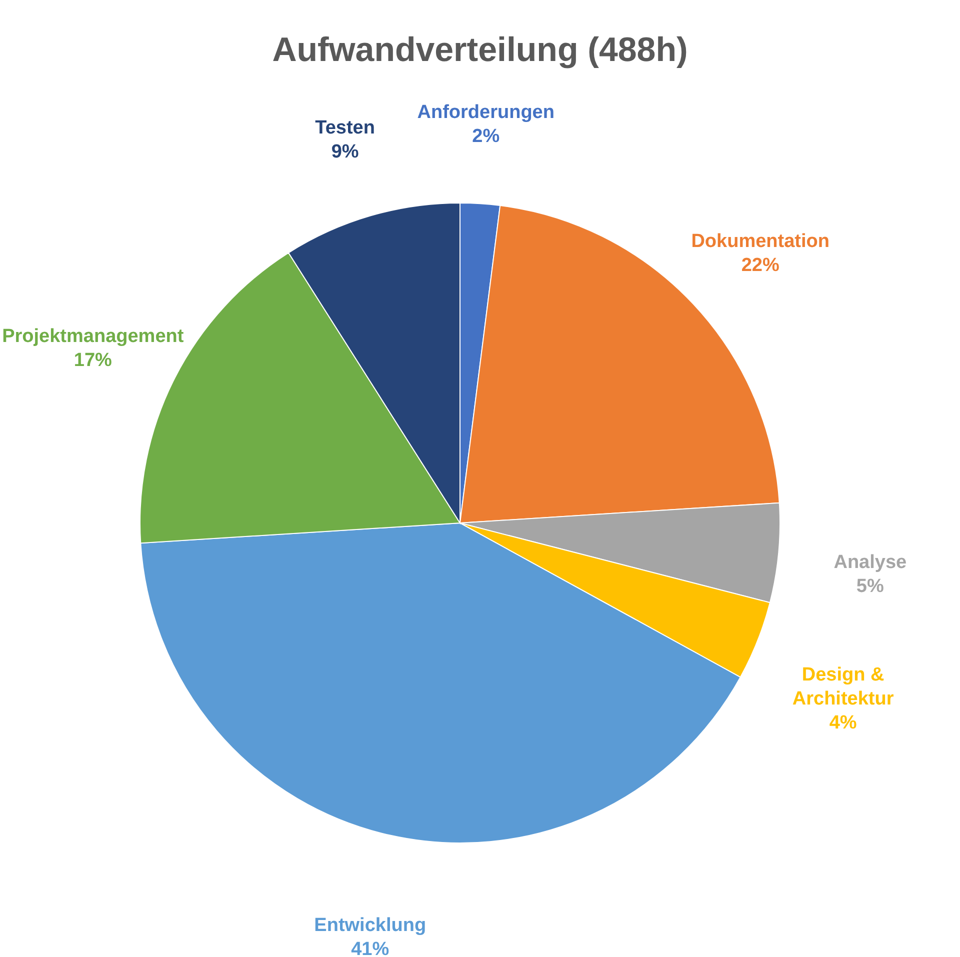 The width and height of the screenshot is (960, 957). I want to click on slice-label: Analyse, so click(870, 562).